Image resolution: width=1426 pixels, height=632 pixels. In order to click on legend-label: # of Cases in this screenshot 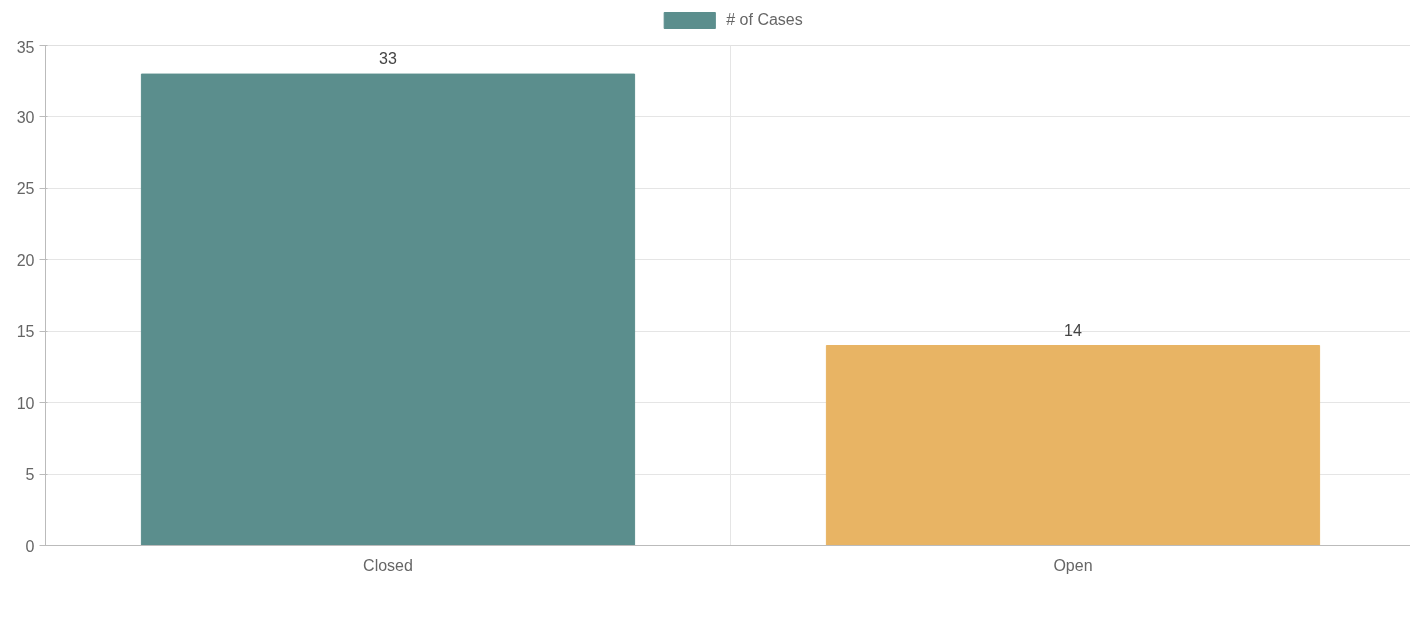, I will do `click(764, 20)`.